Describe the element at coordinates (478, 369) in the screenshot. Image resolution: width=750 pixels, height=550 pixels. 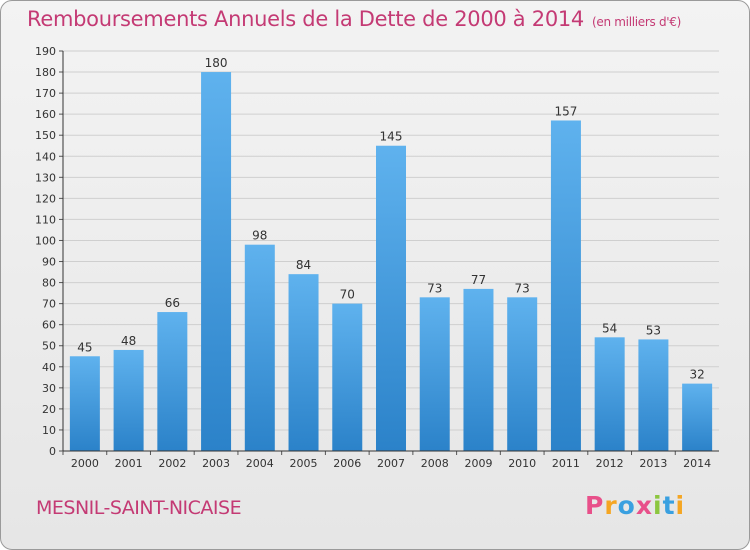
I see `bar-2009` at that location.